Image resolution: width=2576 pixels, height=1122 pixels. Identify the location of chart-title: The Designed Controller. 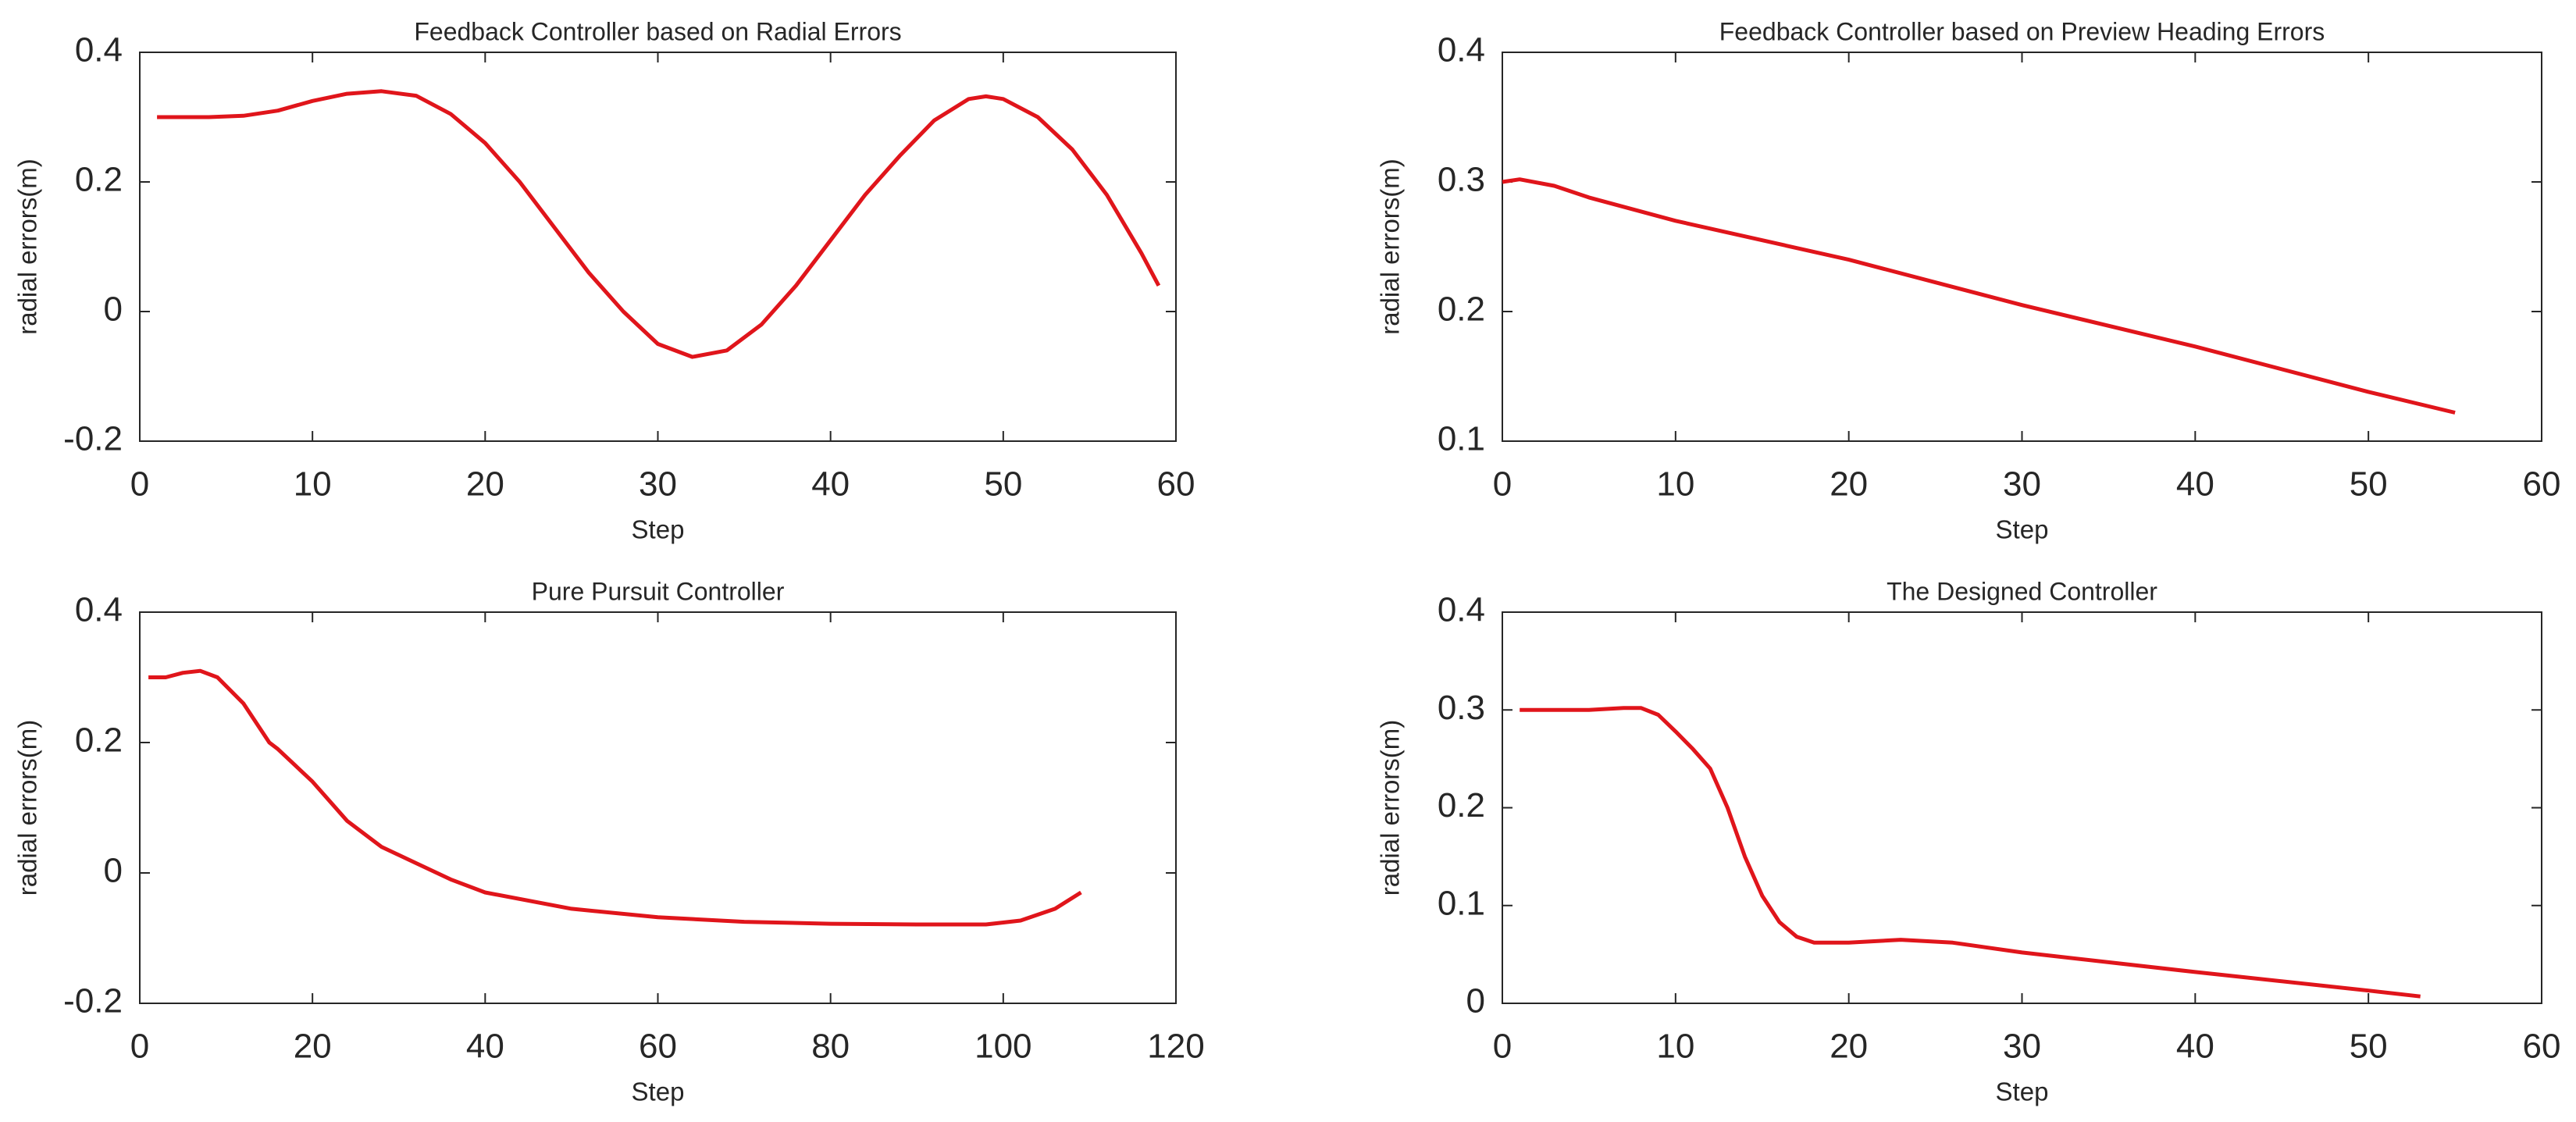
(2022, 591).